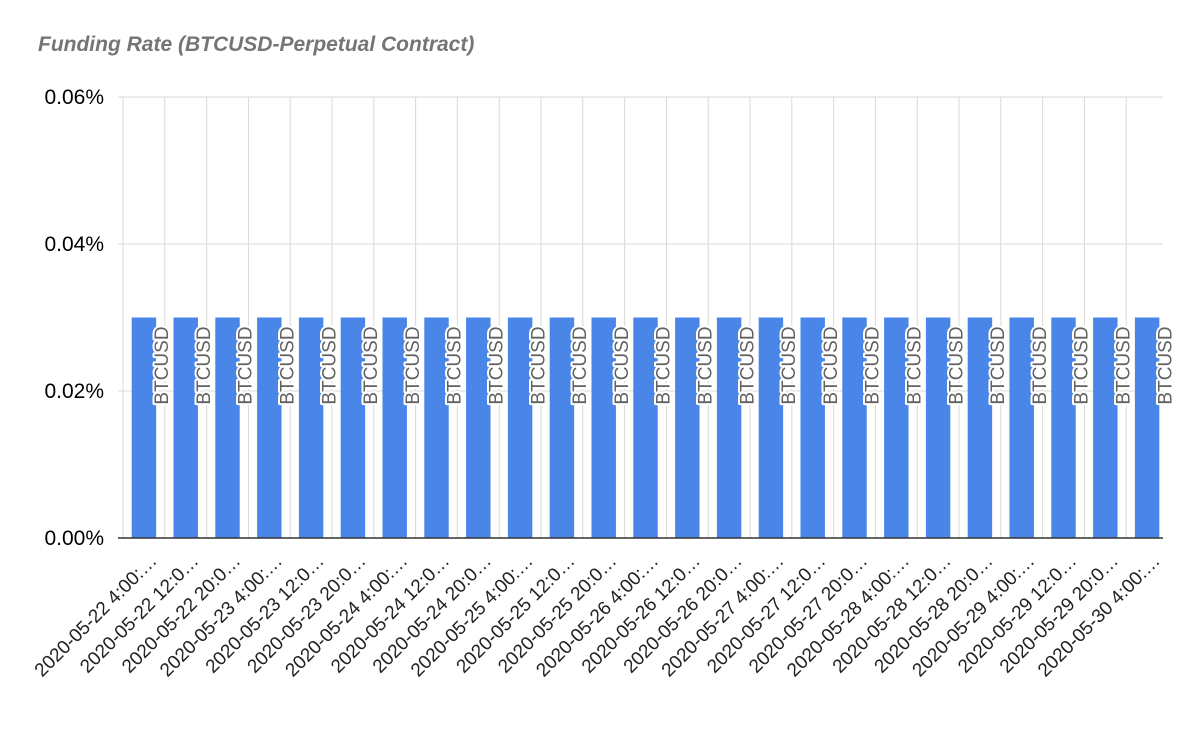 The width and height of the screenshot is (1200, 742). Describe the element at coordinates (74, 538) in the screenshot. I see `y-tick-label: 0.00%` at that location.